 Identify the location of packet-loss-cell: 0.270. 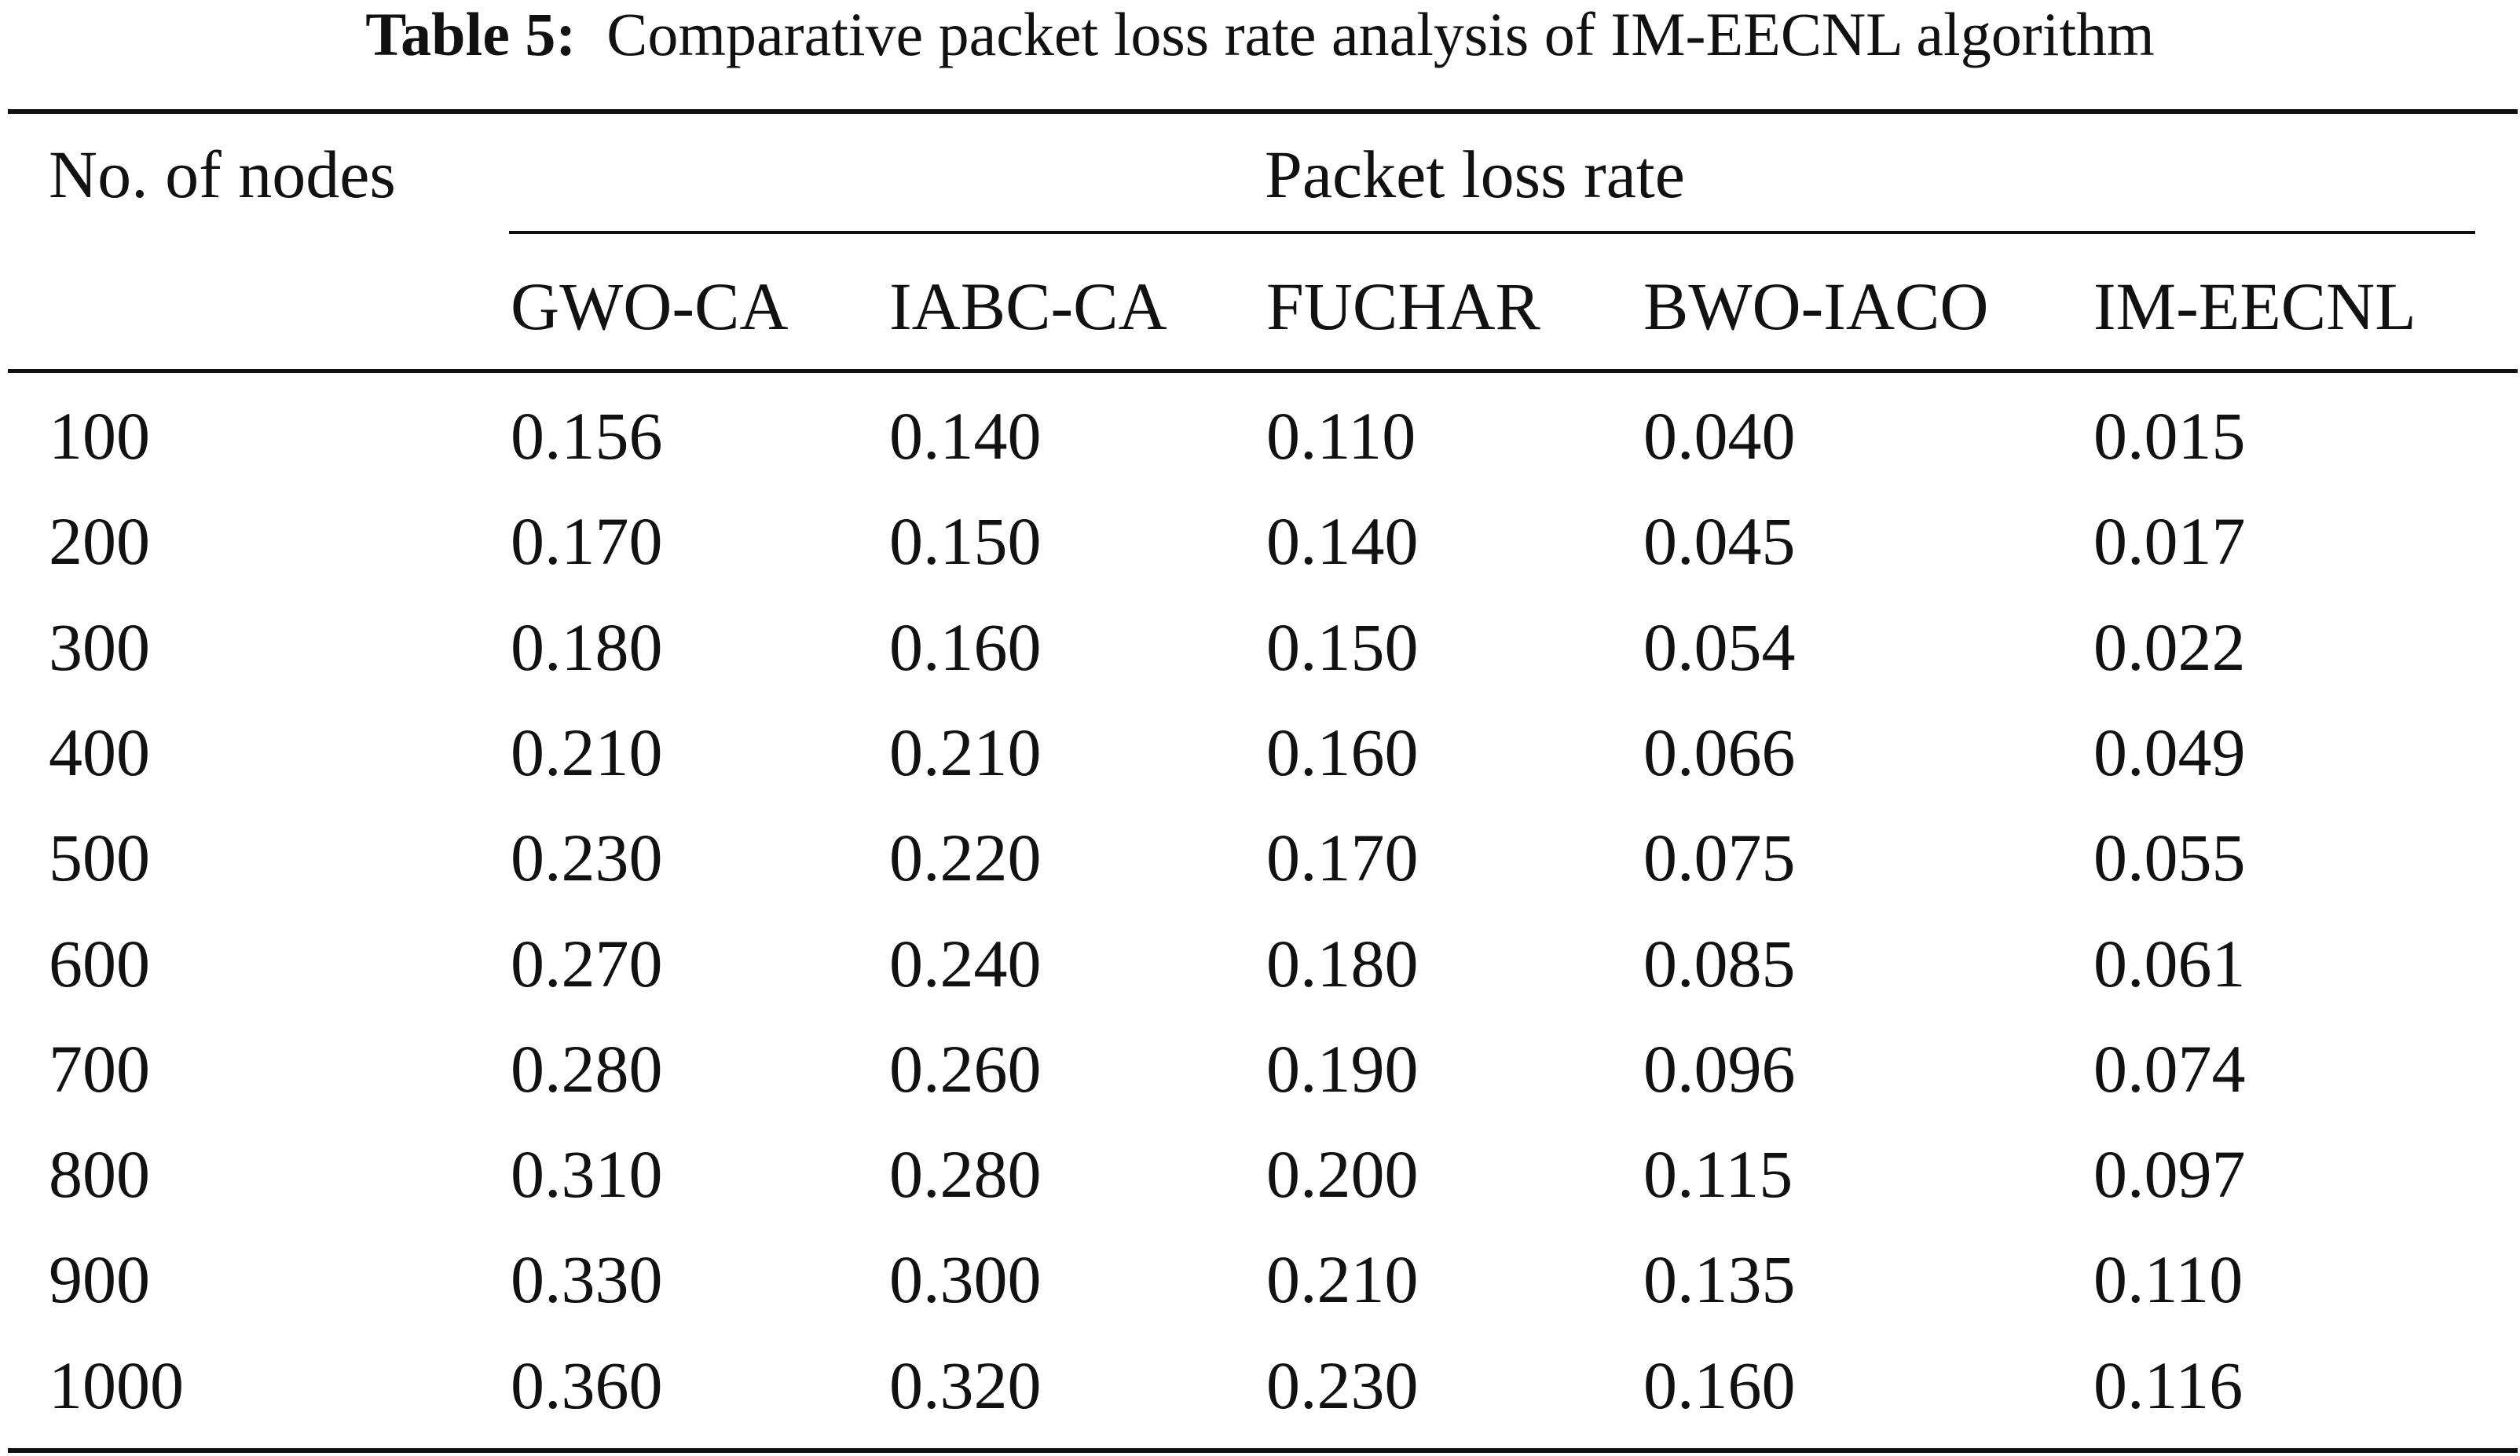
(587, 963).